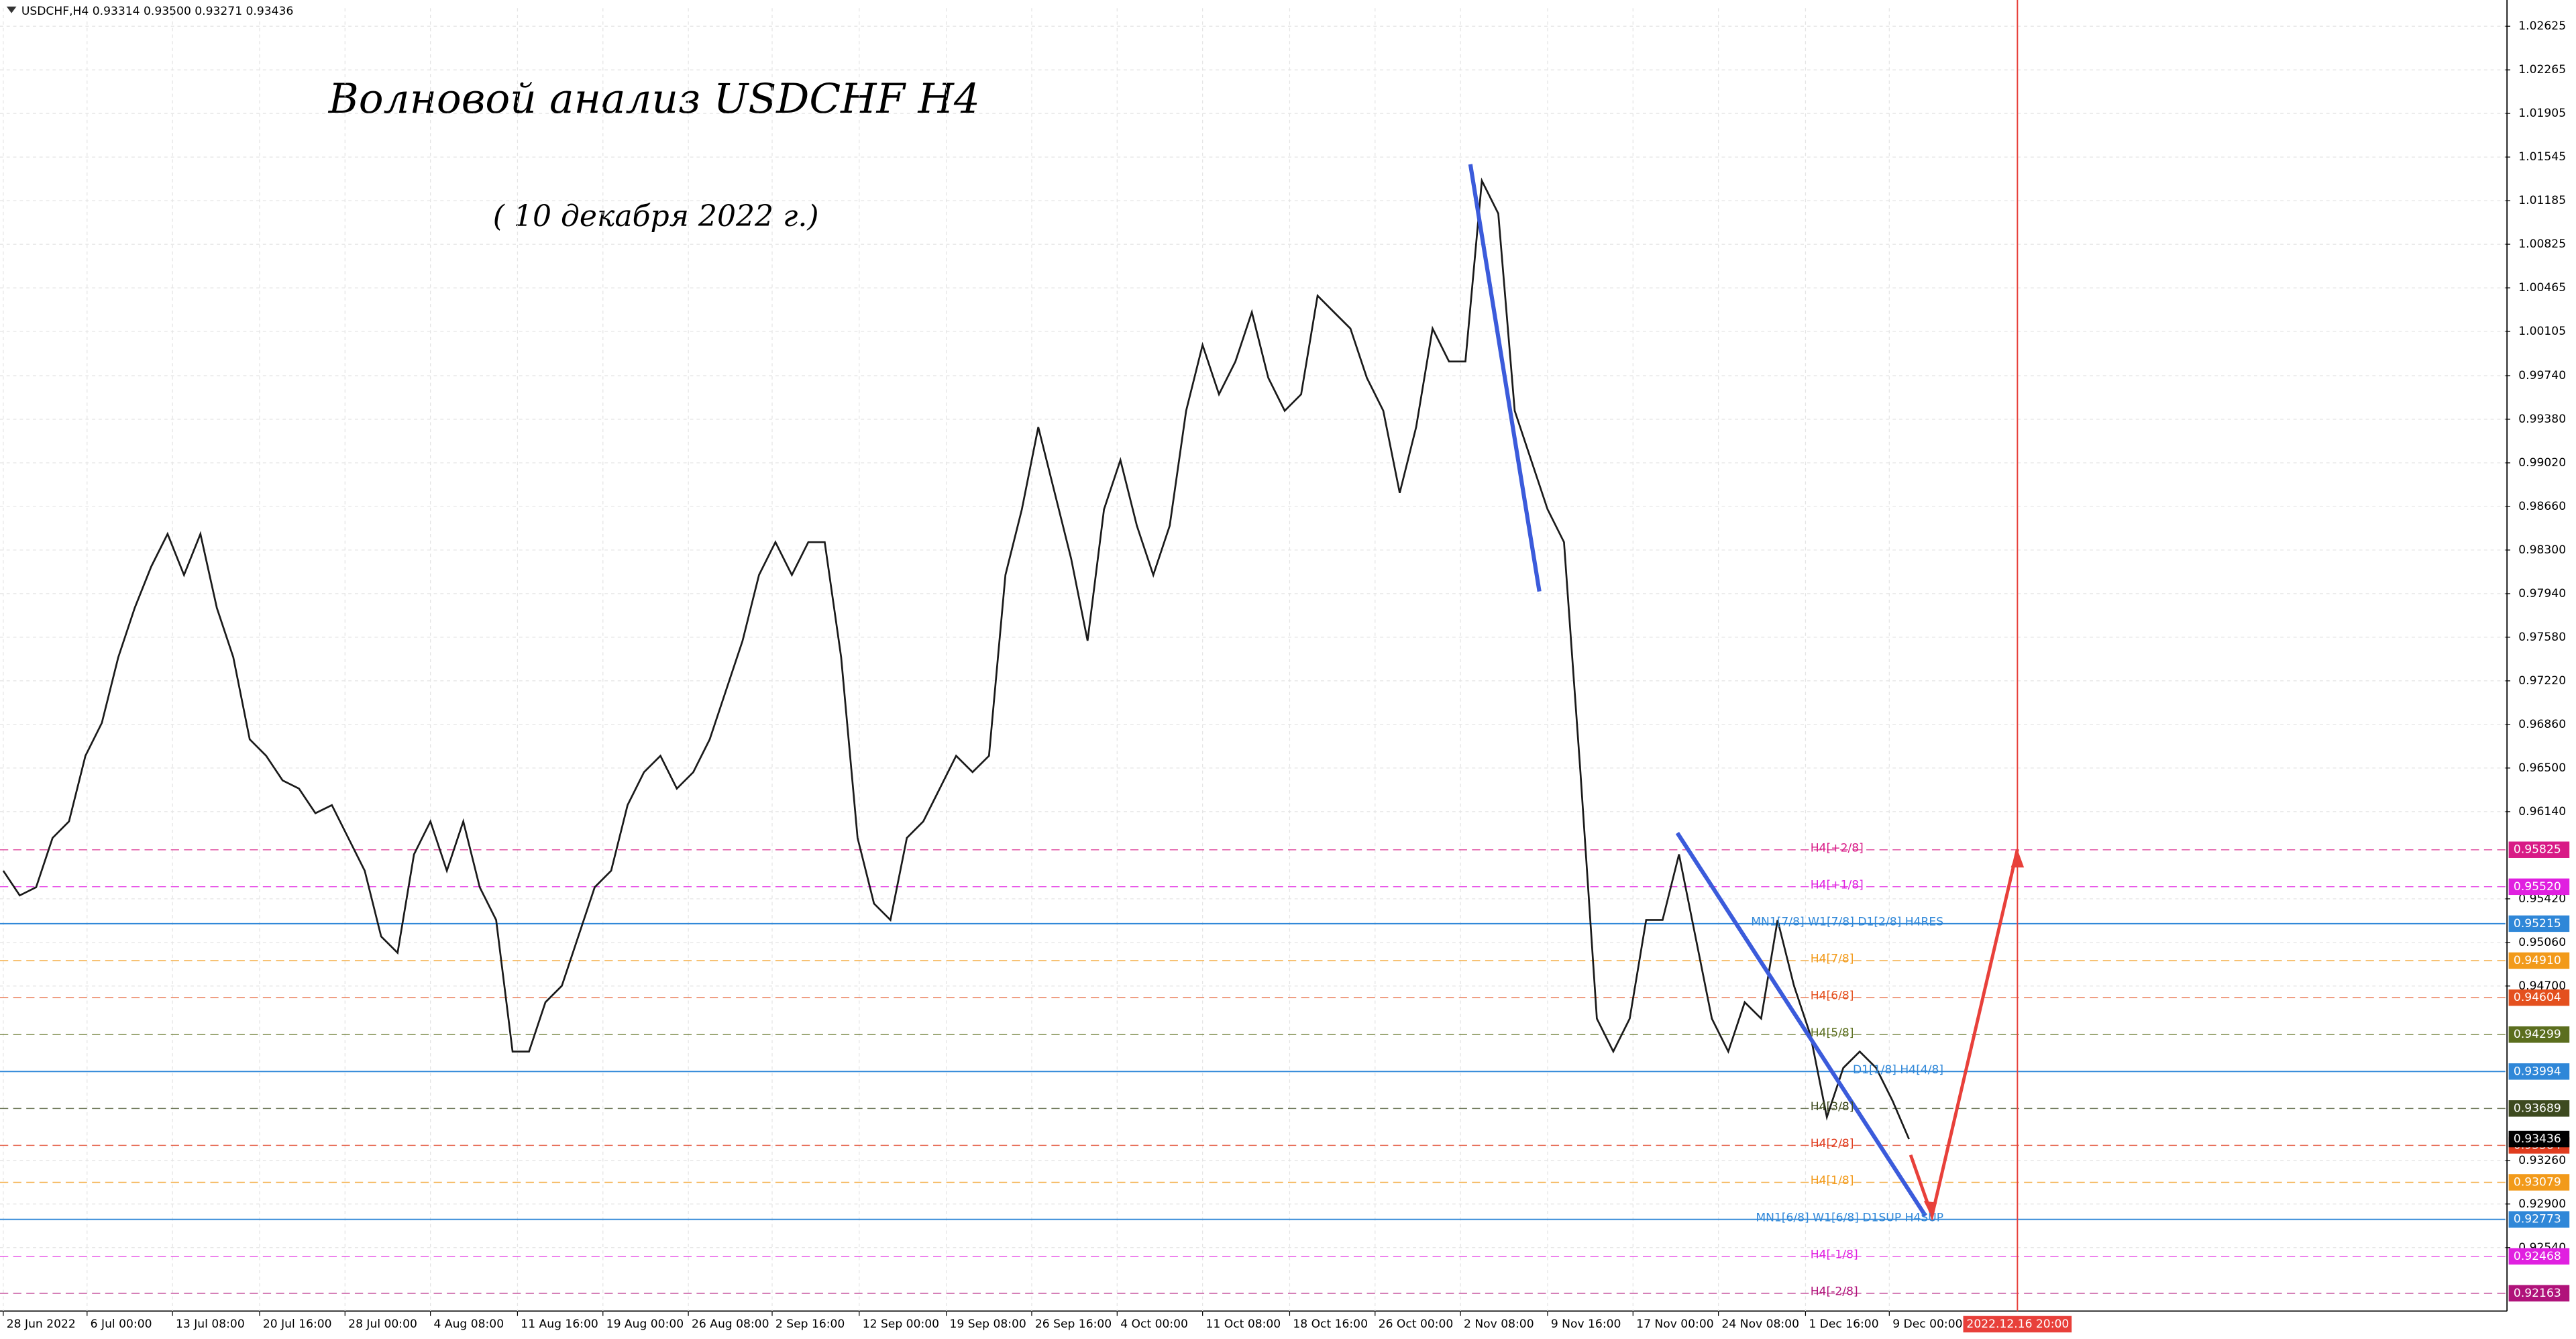 The image size is (2576, 1339). I want to click on price-box-label: 0.93689, so click(2537, 1108).